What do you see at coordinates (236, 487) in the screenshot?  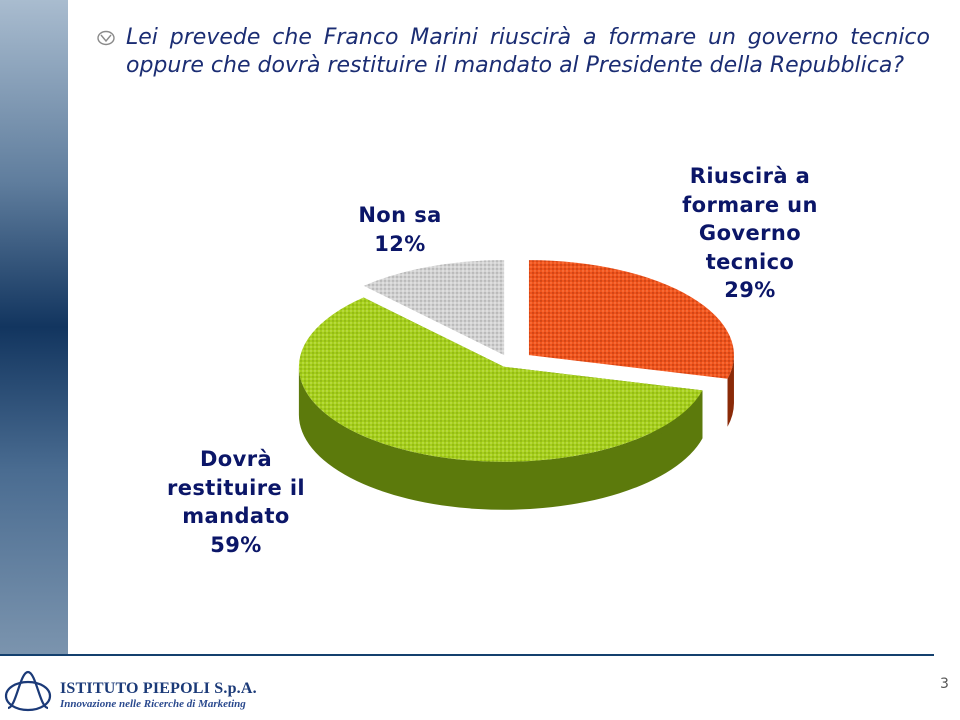 I see `slice-label-line: restituire il` at bounding box center [236, 487].